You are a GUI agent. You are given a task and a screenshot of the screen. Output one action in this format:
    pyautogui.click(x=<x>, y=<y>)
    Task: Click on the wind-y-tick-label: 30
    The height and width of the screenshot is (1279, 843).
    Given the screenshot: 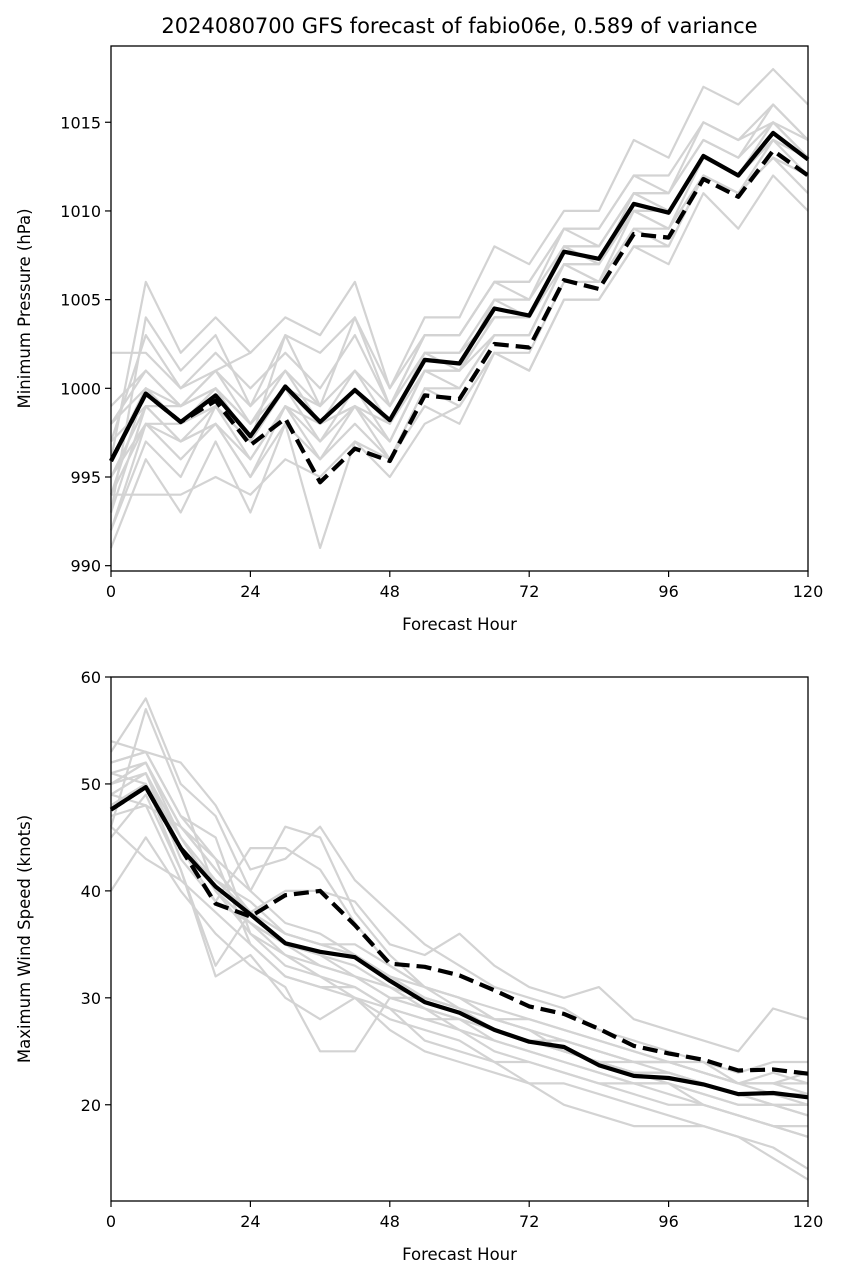 What is the action you would take?
    pyautogui.click(x=91, y=998)
    